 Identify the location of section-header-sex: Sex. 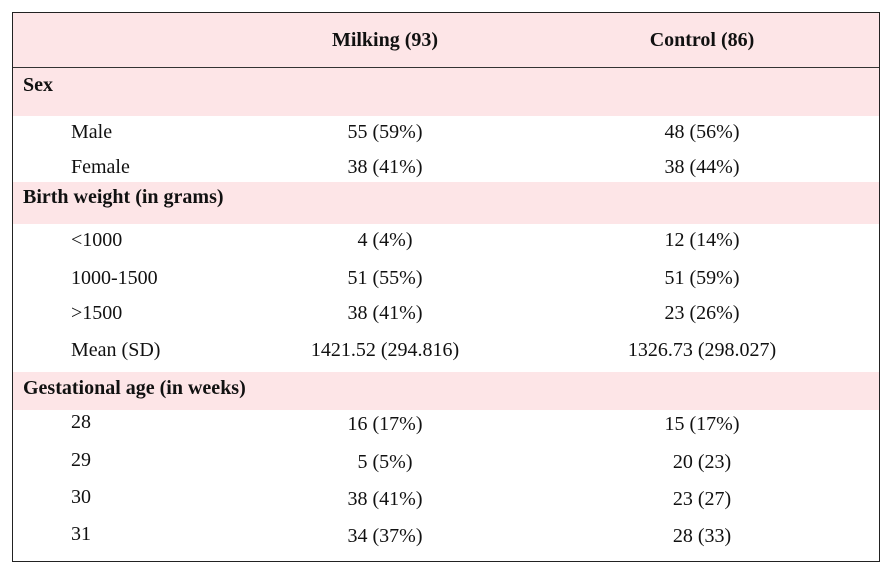
(446, 92).